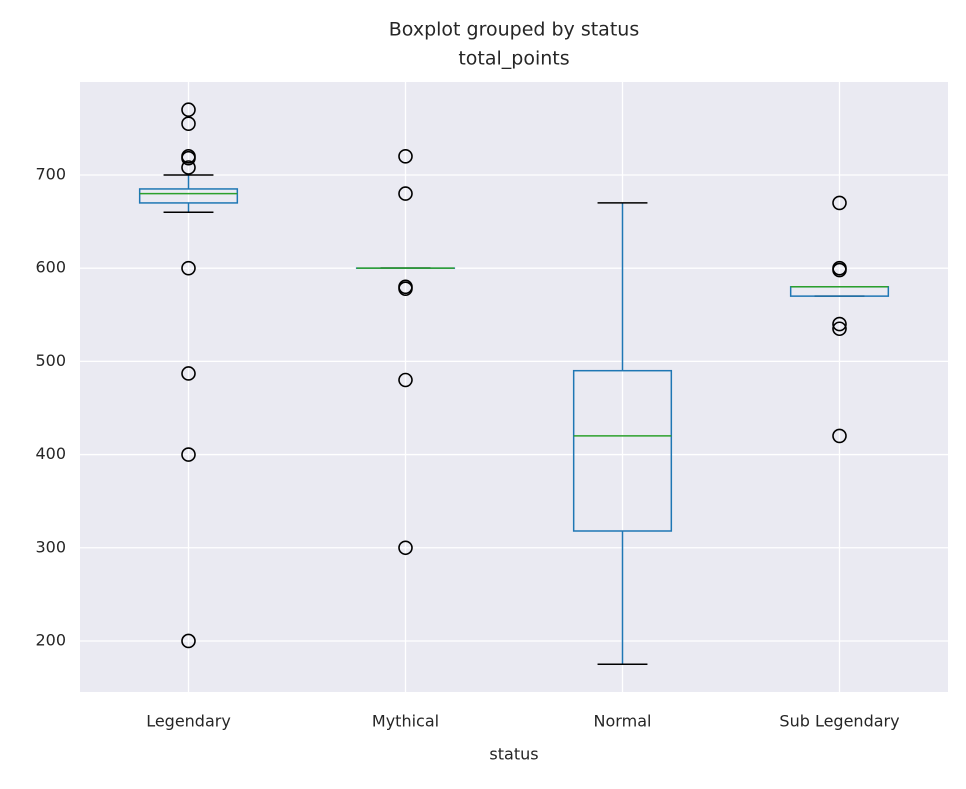 Image resolution: width=966 pixels, height=789 pixels. What do you see at coordinates (405, 721) in the screenshot?
I see `x-tick-label: Mythical` at bounding box center [405, 721].